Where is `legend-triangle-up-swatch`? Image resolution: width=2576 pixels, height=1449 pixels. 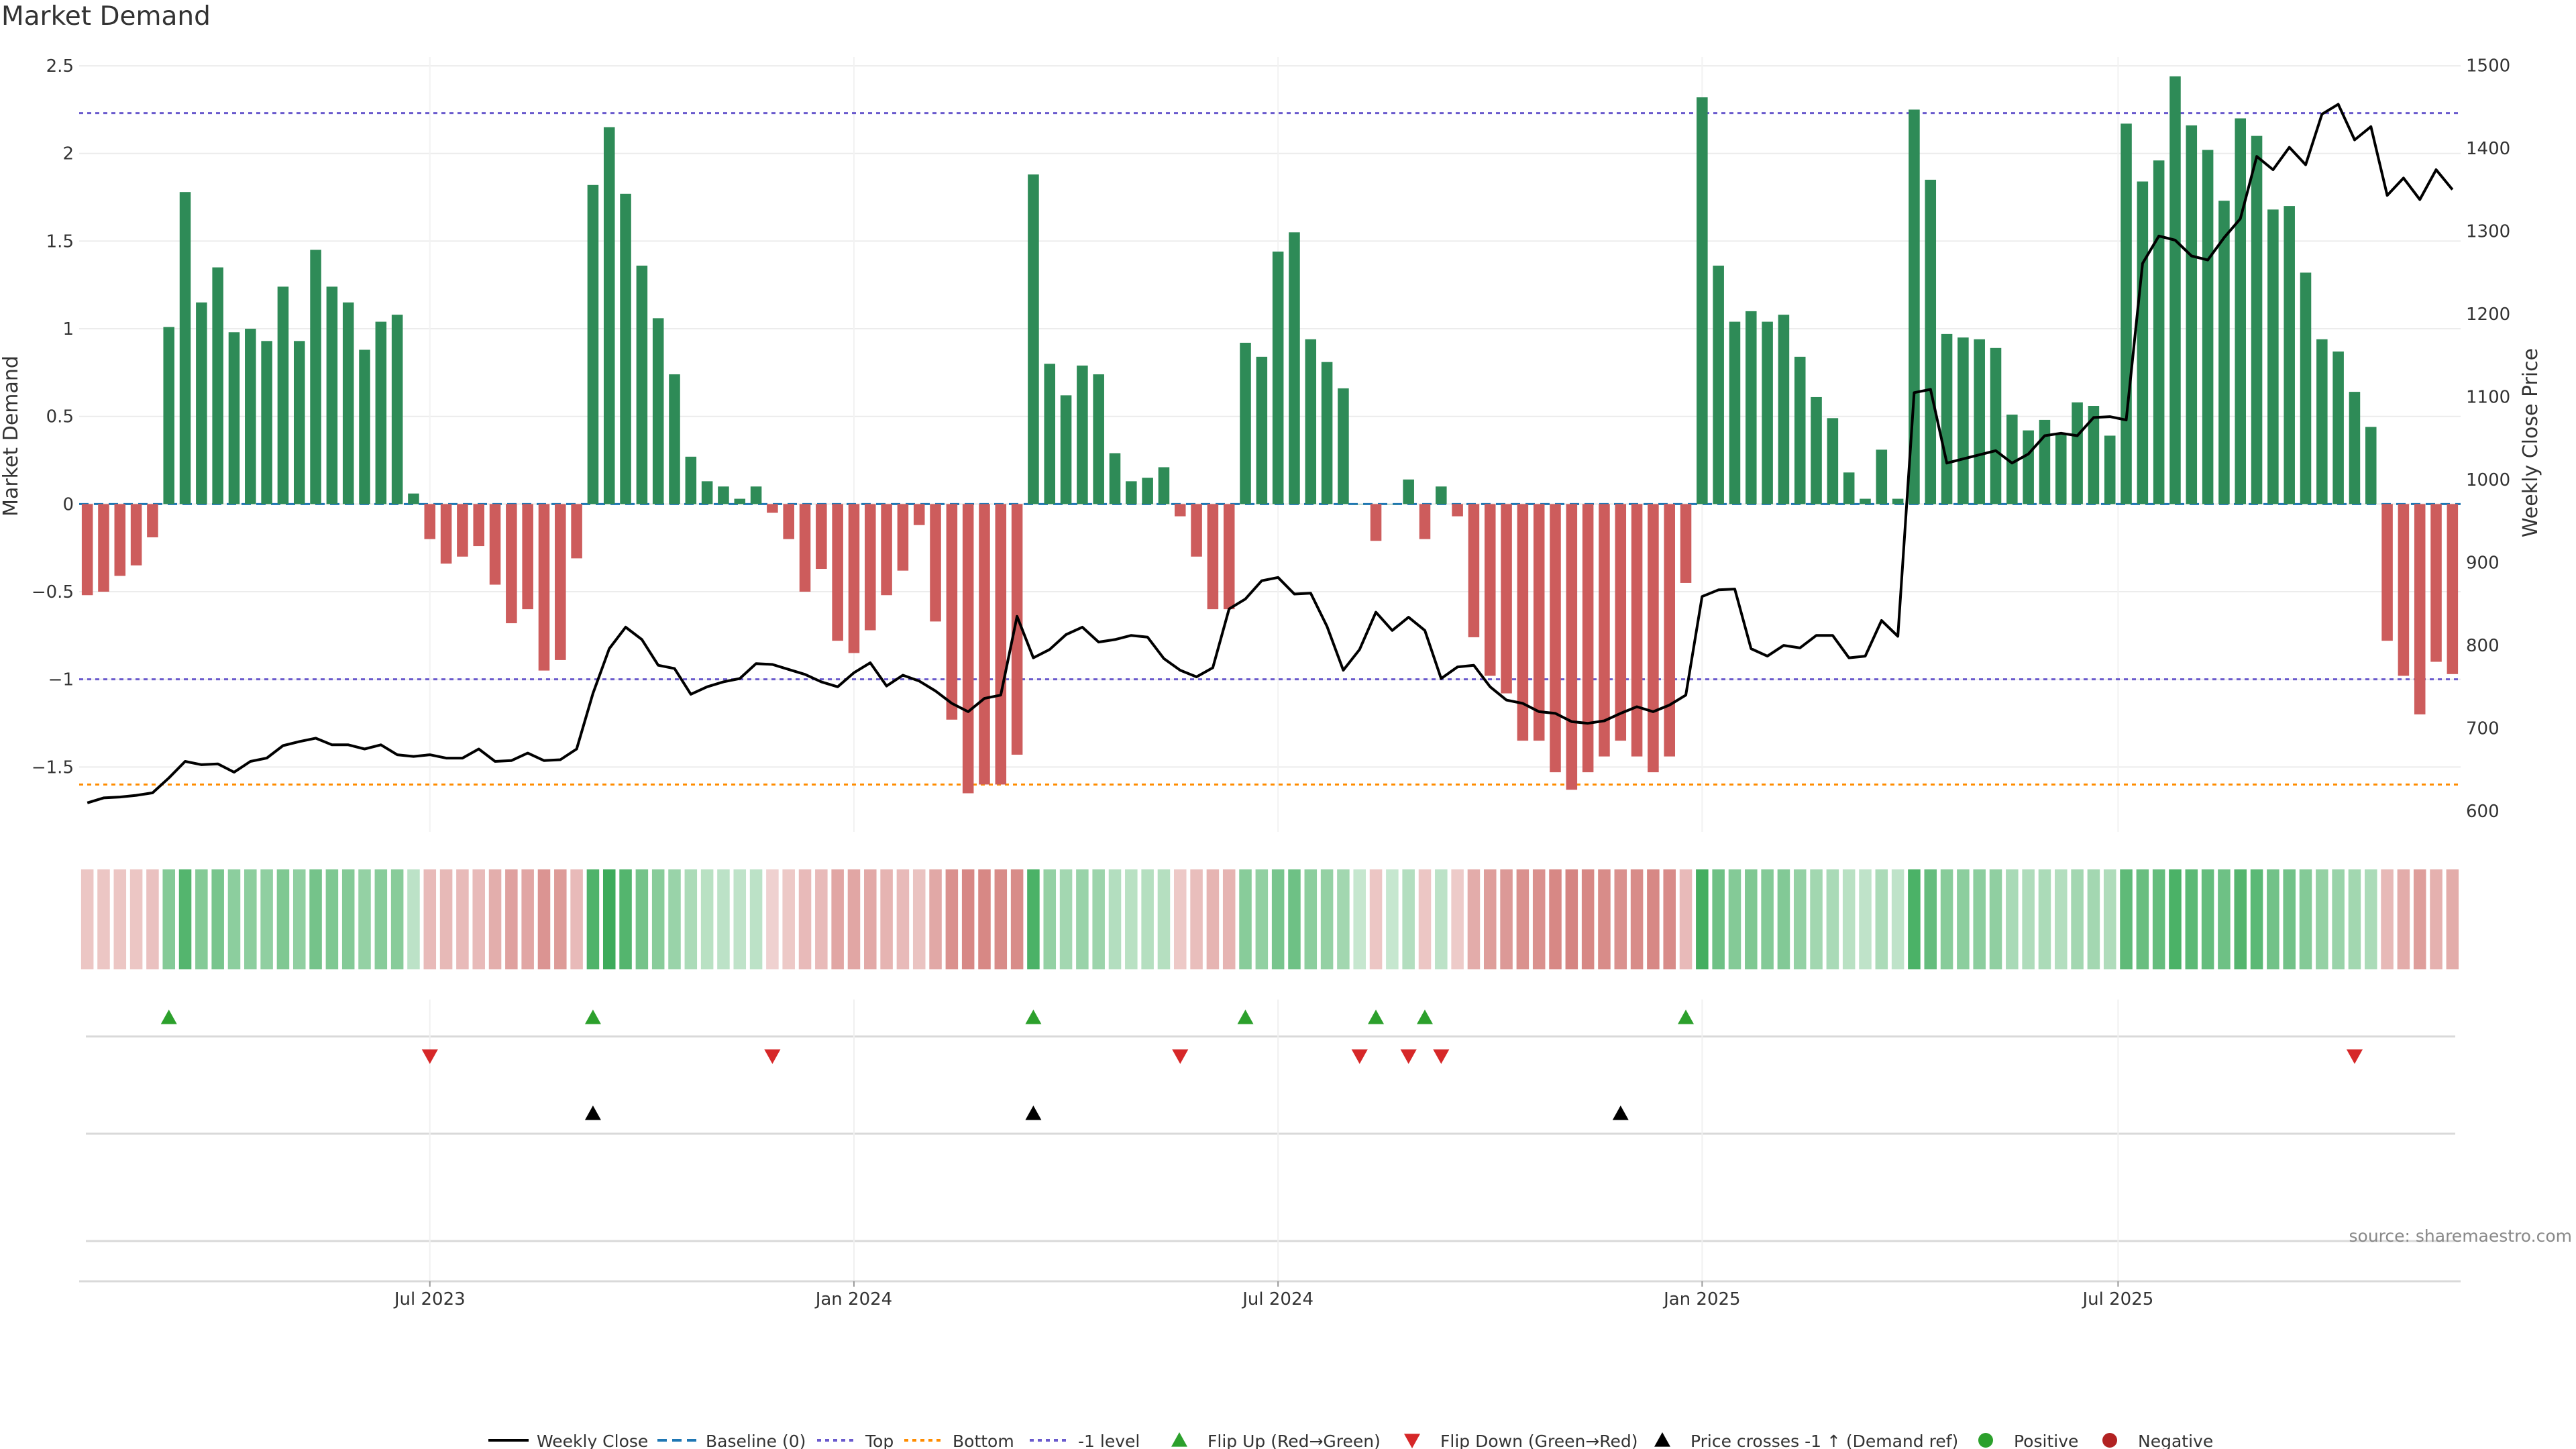 legend-triangle-up-swatch is located at coordinates (1179, 1439).